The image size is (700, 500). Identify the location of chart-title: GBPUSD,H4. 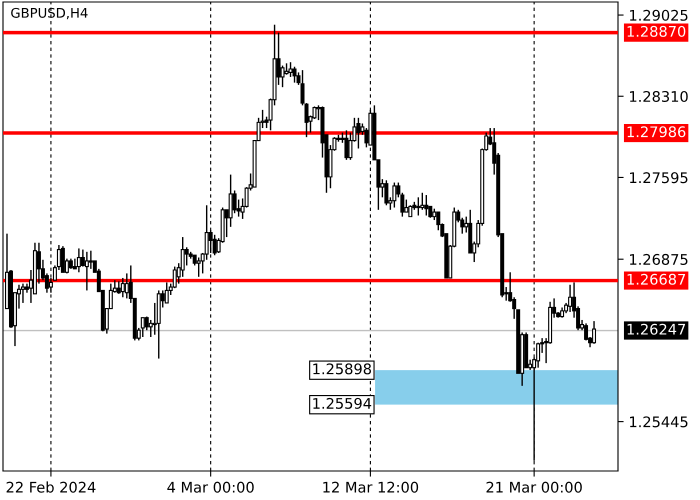
(49, 14).